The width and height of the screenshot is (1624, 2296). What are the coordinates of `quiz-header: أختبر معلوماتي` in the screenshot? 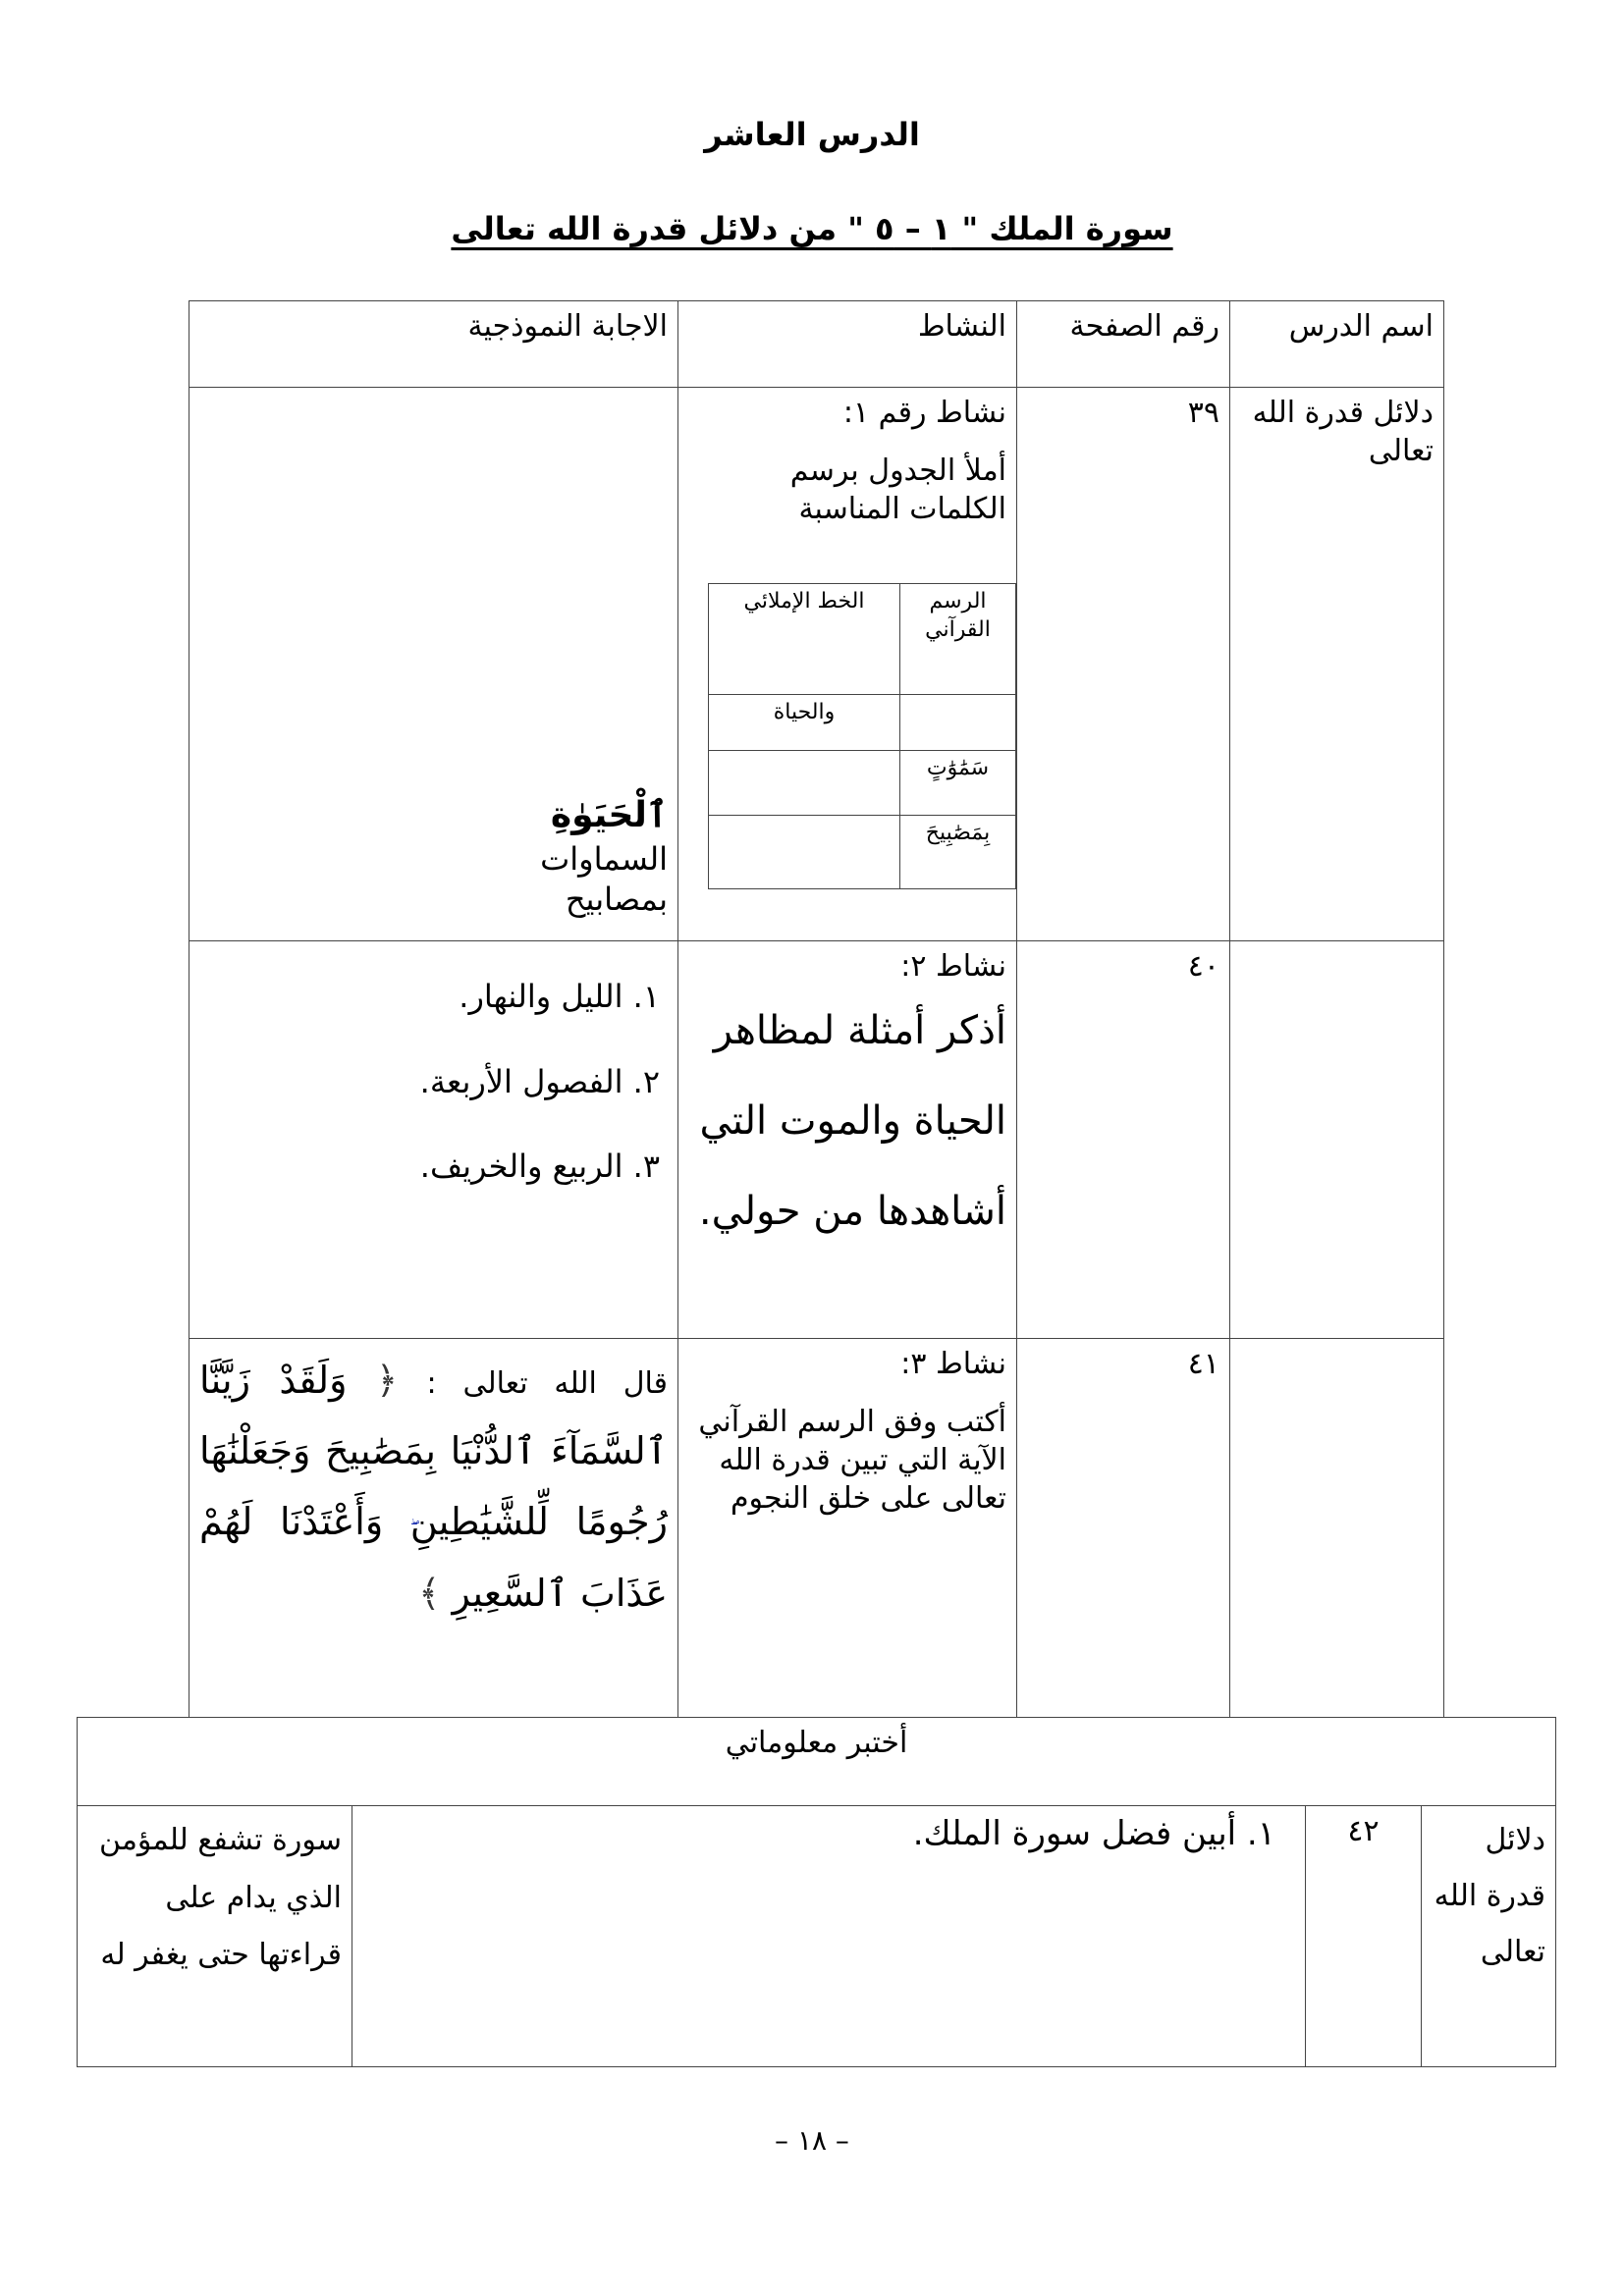 It's located at (816, 1761).